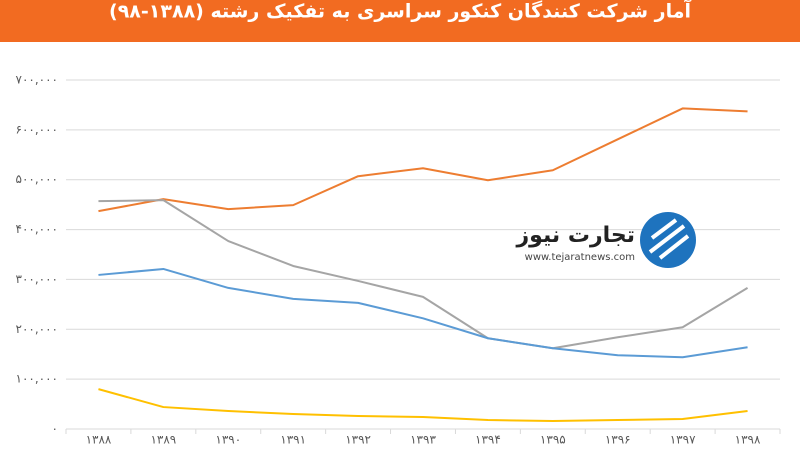 Image resolution: width=800 pixels, height=458 pixels. What do you see at coordinates (748, 440) in the screenshot?
I see `x-tick-label: ۱۳۹۸` at bounding box center [748, 440].